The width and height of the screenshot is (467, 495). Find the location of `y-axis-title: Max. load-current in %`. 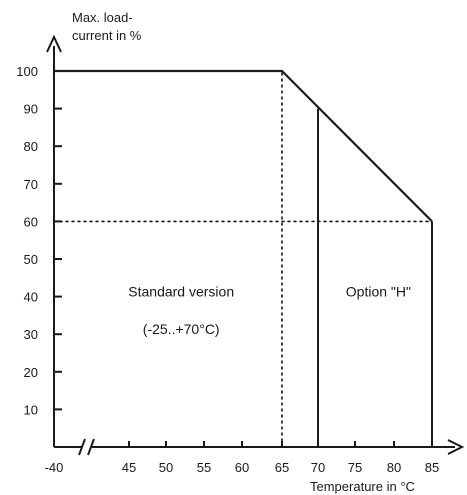

y-axis-title: Max. load-current in % is located at coordinates (107, 26).